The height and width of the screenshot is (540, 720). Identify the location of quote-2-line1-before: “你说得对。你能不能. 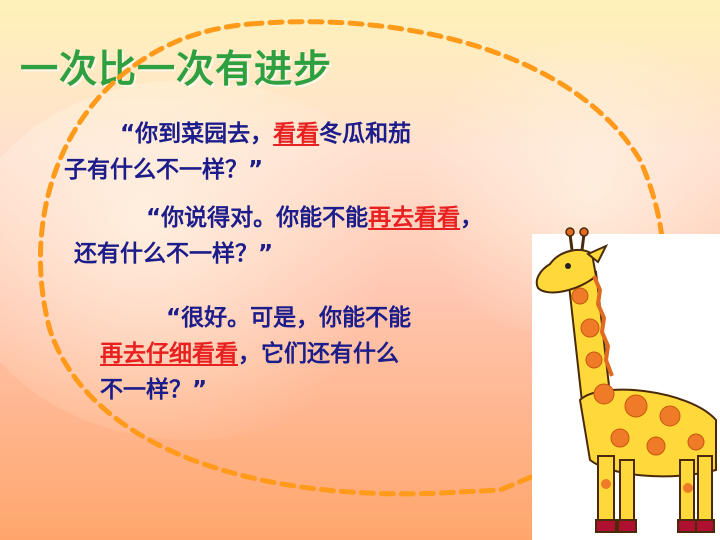
(257, 218).